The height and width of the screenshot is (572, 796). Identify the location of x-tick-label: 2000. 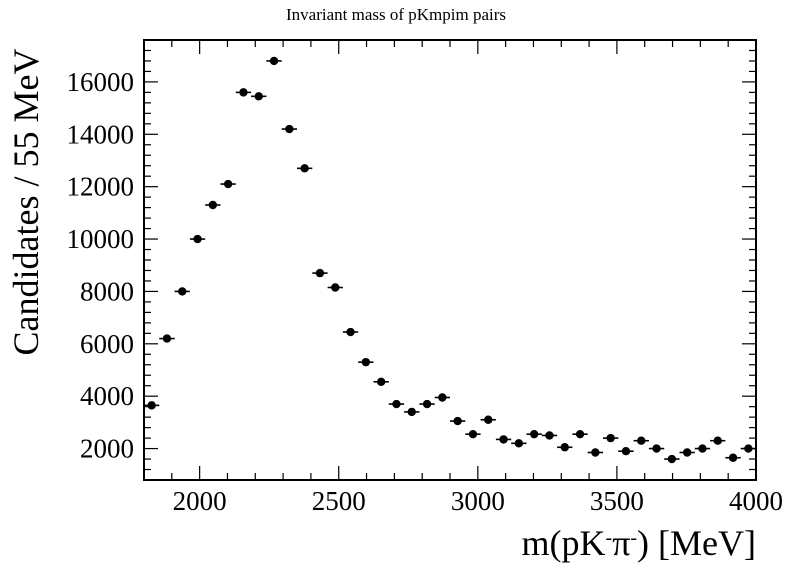
(200, 501).